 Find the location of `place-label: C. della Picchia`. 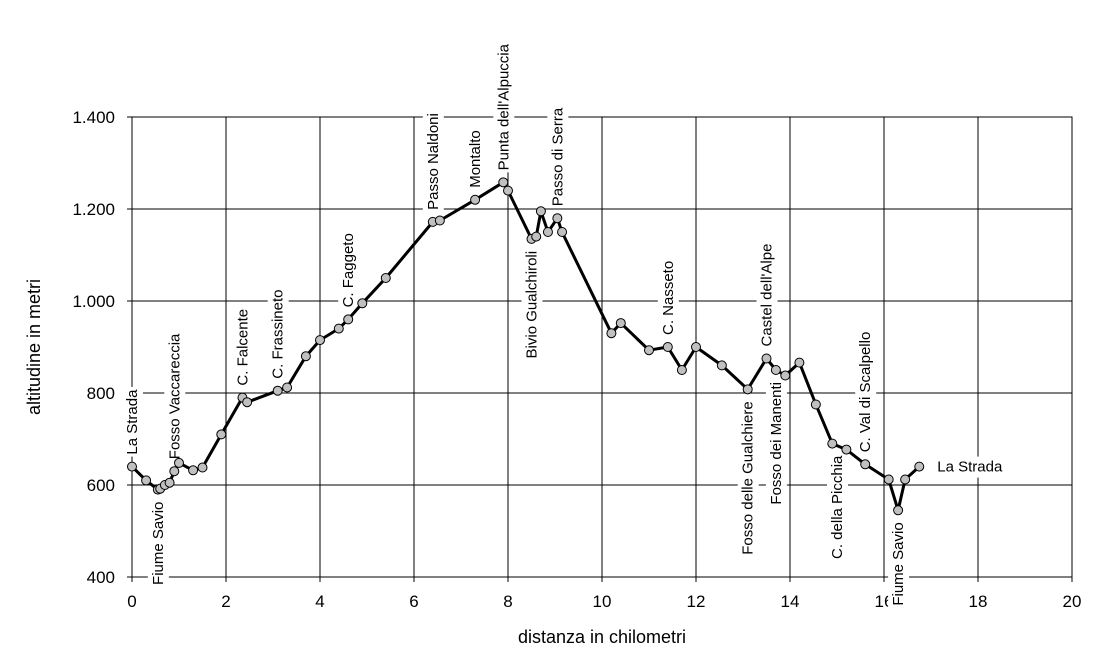

place-label: C. della Picchia is located at coordinates (837, 506).